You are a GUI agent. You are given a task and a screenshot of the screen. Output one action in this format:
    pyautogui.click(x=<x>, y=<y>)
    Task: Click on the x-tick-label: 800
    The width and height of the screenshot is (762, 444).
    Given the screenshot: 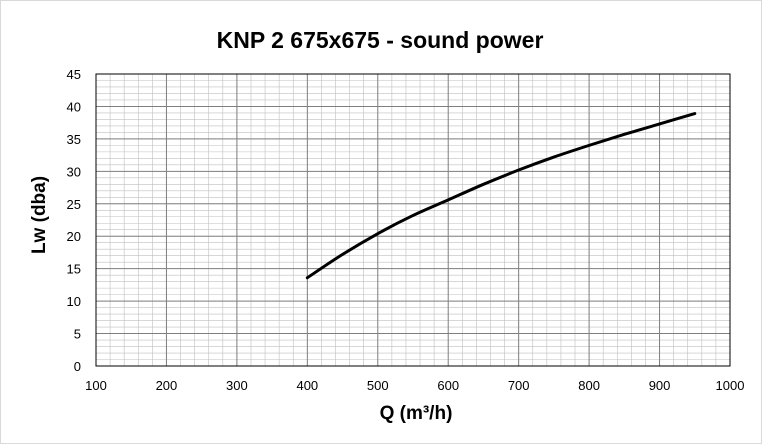 What is the action you would take?
    pyautogui.click(x=589, y=385)
    